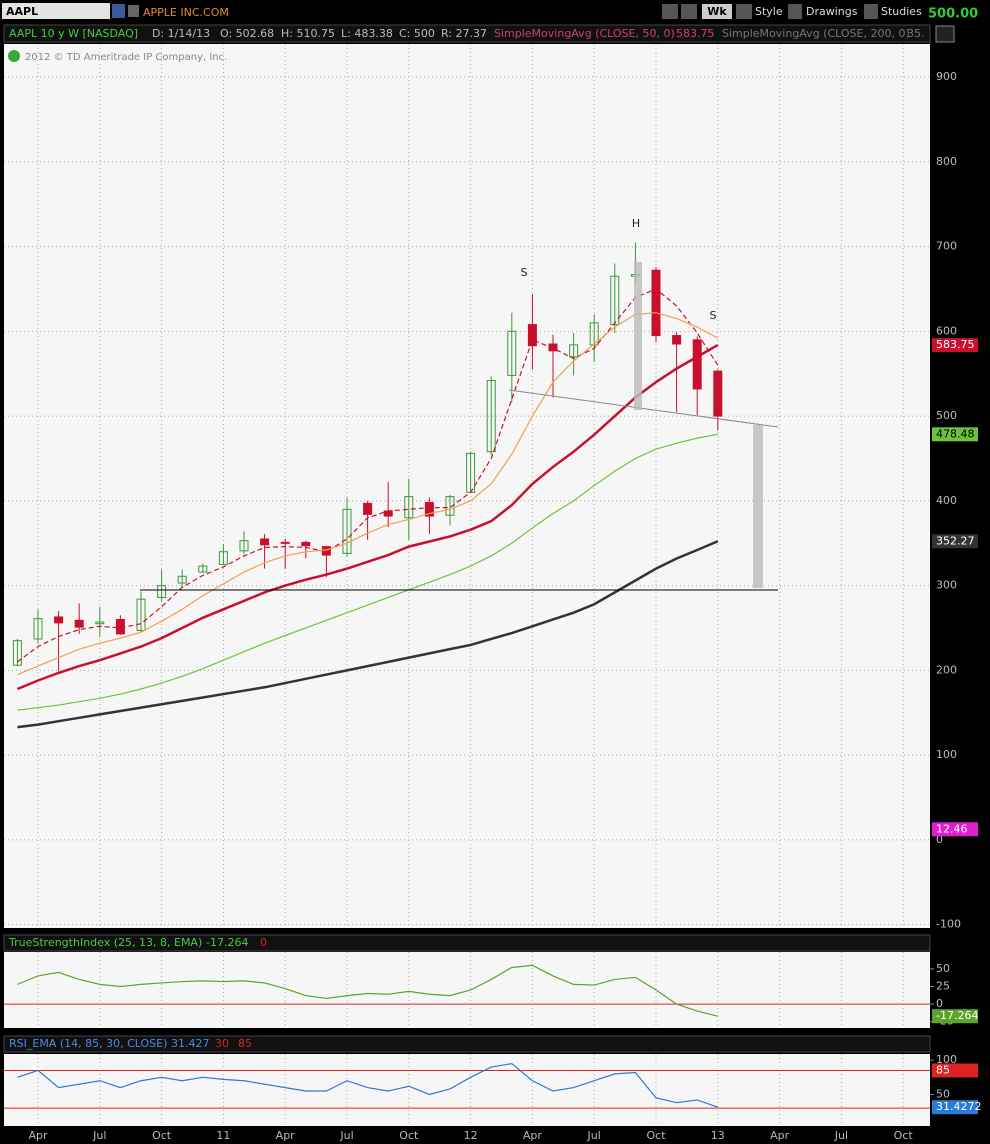 Image resolution: width=990 pixels, height=1144 pixels. What do you see at coordinates (471, 1135) in the screenshot?
I see `x-tick-label: 12` at bounding box center [471, 1135].